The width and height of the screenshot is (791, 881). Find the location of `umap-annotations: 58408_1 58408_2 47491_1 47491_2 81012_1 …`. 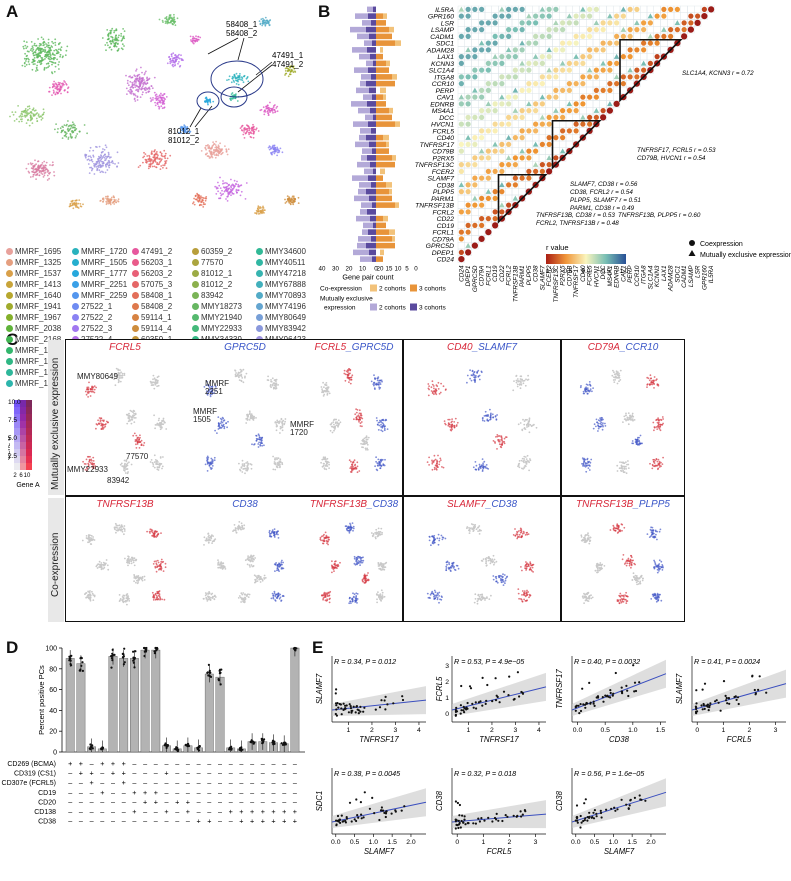

umap-annotations: 58408_1 58408_2 47491_1 47491_2 81012_1 … is located at coordinates (236, 82).